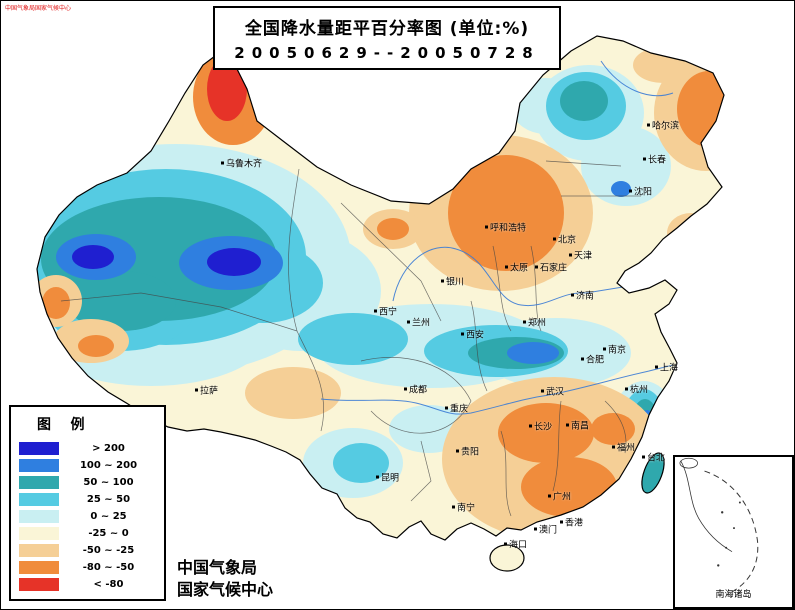 The image size is (795, 610). I want to click on corner-watermark: 中国气象局国家气候中心, so click(38, 8).